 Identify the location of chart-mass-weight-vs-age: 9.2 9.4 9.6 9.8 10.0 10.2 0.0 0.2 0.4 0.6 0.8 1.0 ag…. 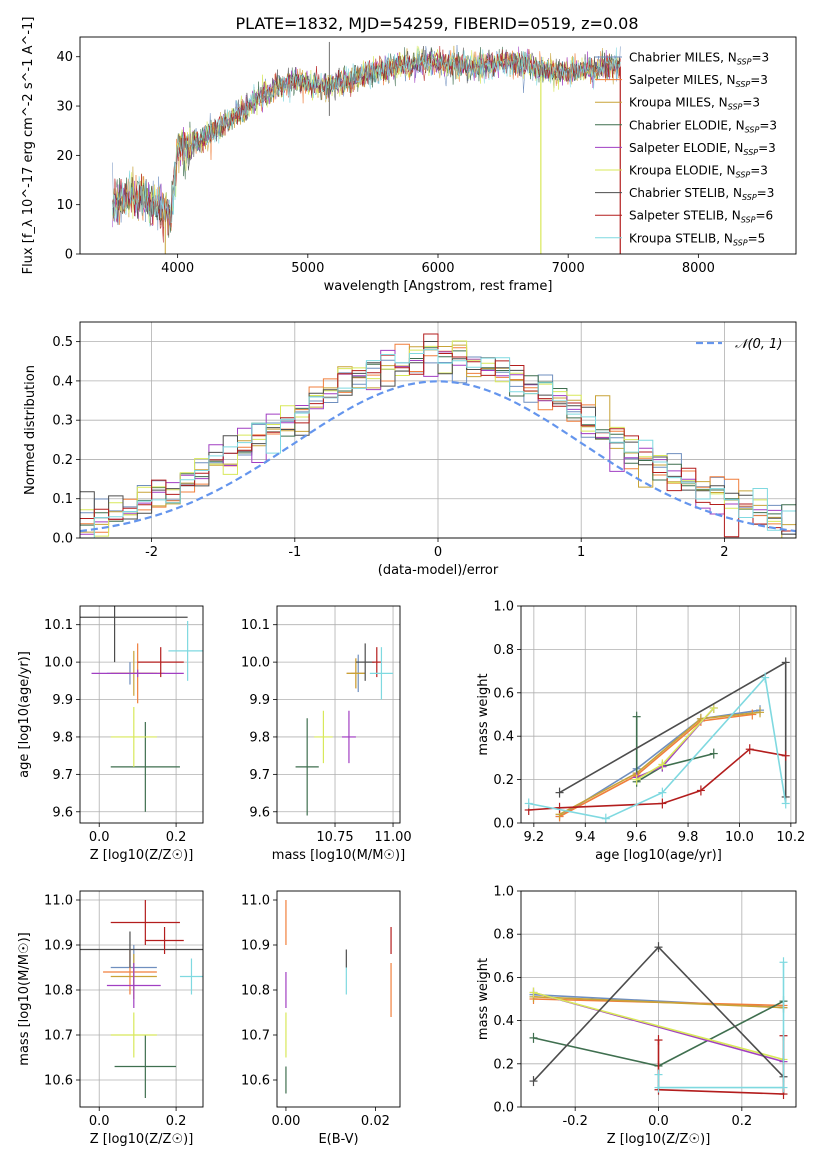
(640, 732).